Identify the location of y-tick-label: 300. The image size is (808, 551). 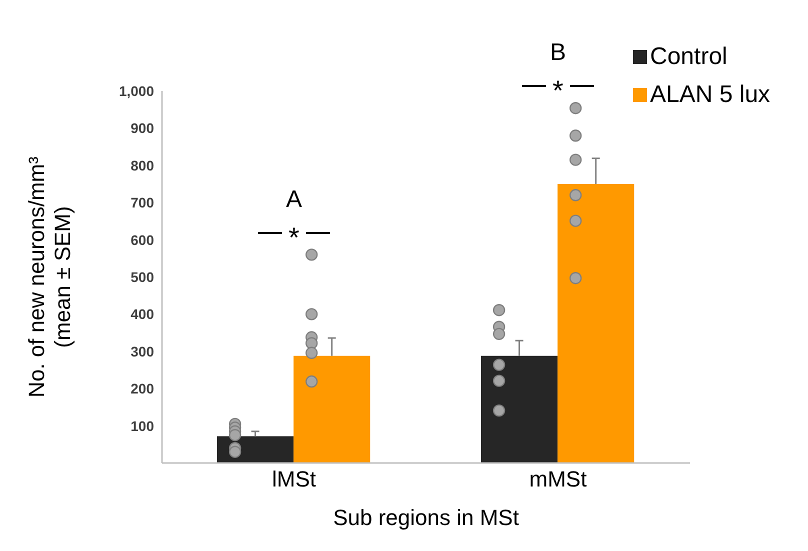
(142, 351).